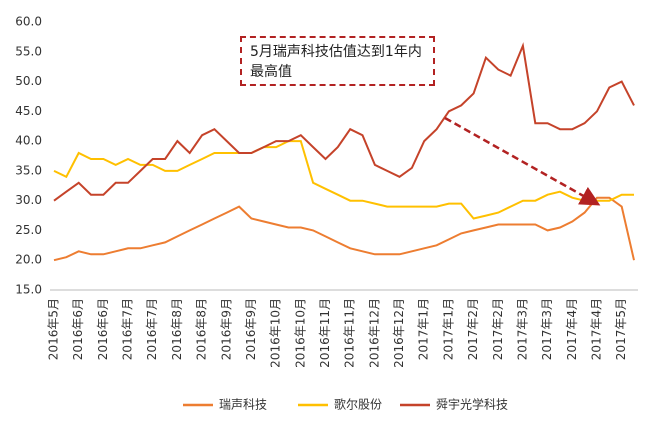  Describe the element at coordinates (28, 51) in the screenshot. I see `y-tick-label: 55.0` at that location.